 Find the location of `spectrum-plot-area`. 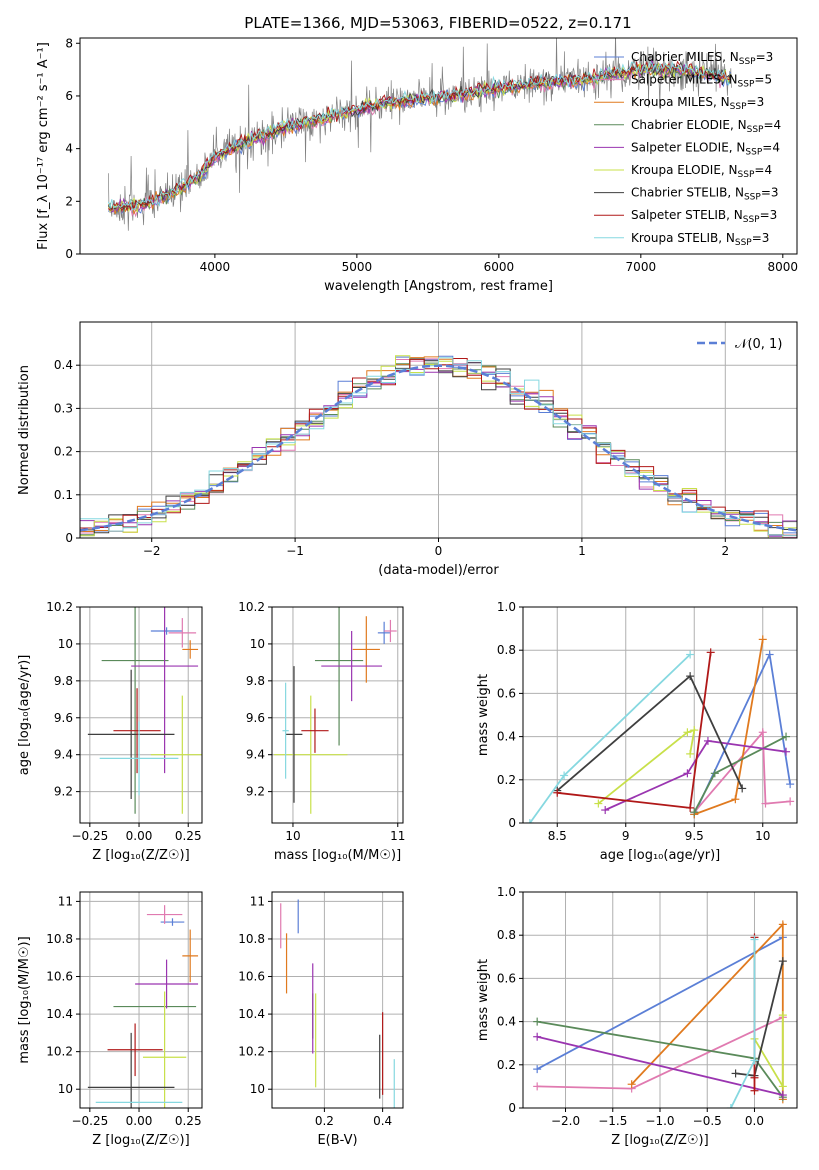

spectrum-plot-area is located at coordinates (419, 134).